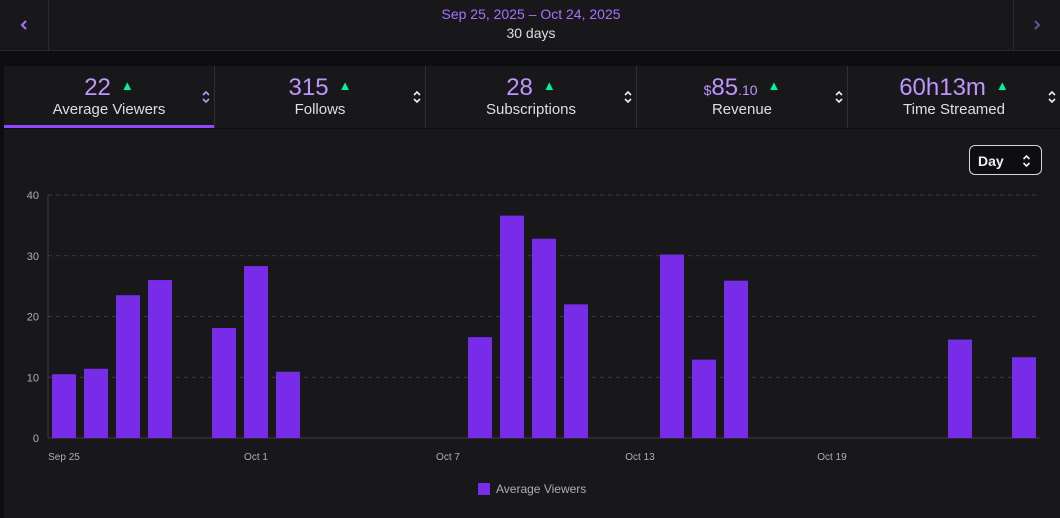 The height and width of the screenshot is (518, 1060). I want to click on metric-value: 28 ▲, so click(531, 87).